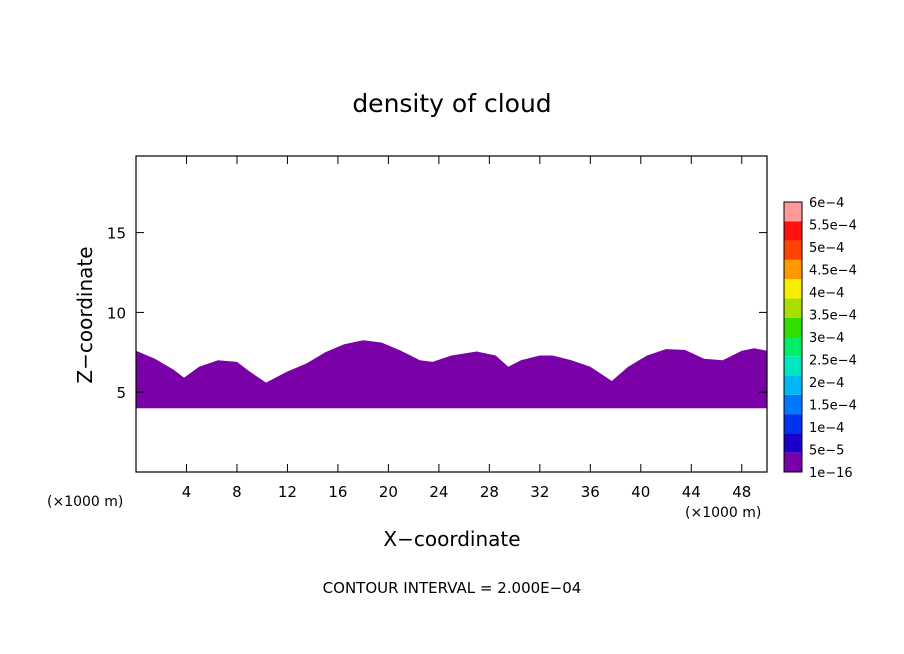 Image resolution: width=904 pixels, height=654 pixels. Describe the element at coordinates (287, 492) in the screenshot. I see `x-tick-label: 12` at that location.